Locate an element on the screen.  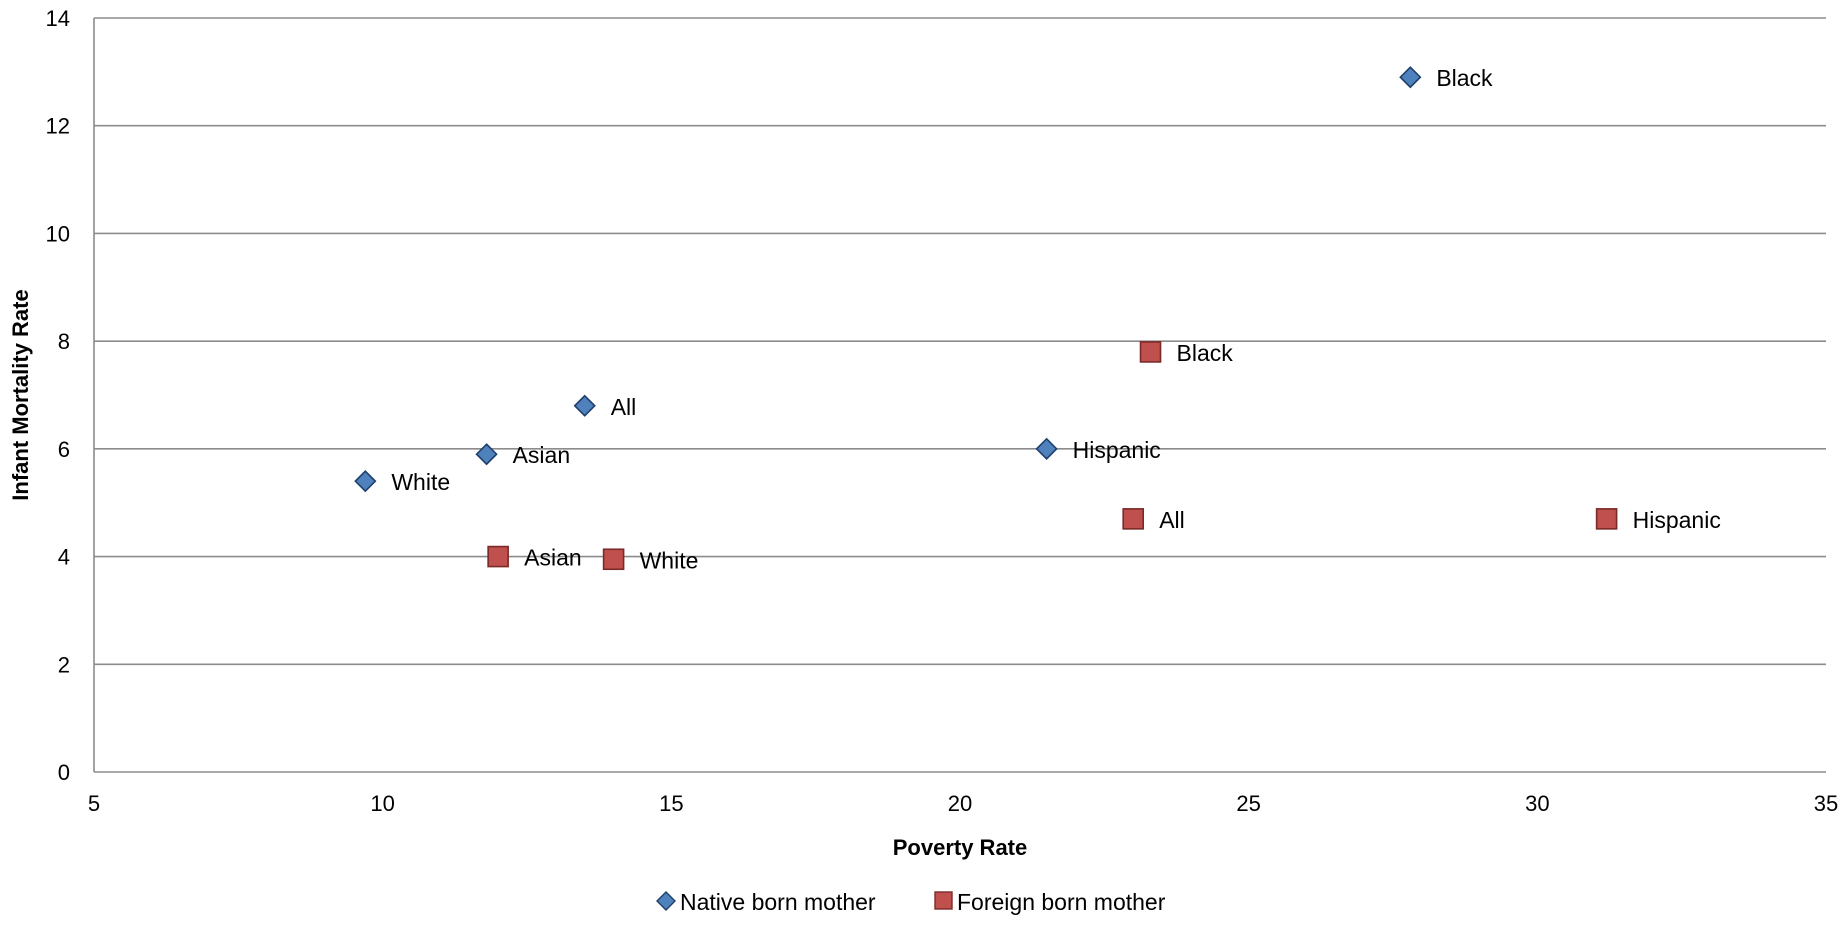
legend-item-native: Native born mother is located at coordinates (766, 902).